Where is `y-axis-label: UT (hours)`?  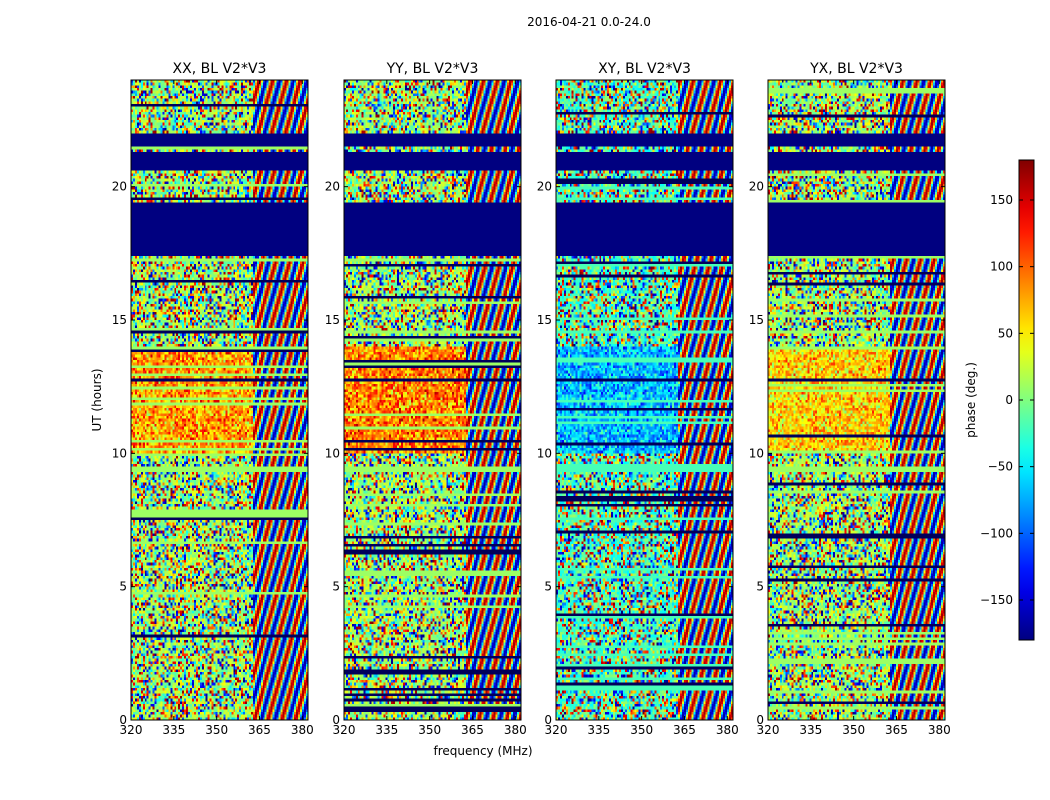
y-axis-label: UT (hours) is located at coordinates (97, 399).